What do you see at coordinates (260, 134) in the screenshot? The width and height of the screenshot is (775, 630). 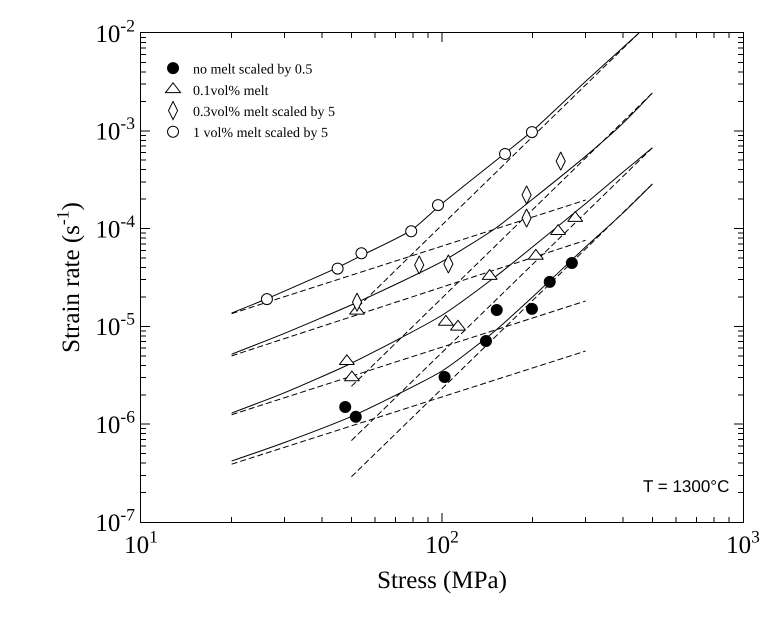 I see `legend-label: 1 vol% melt scaled by 5` at bounding box center [260, 134].